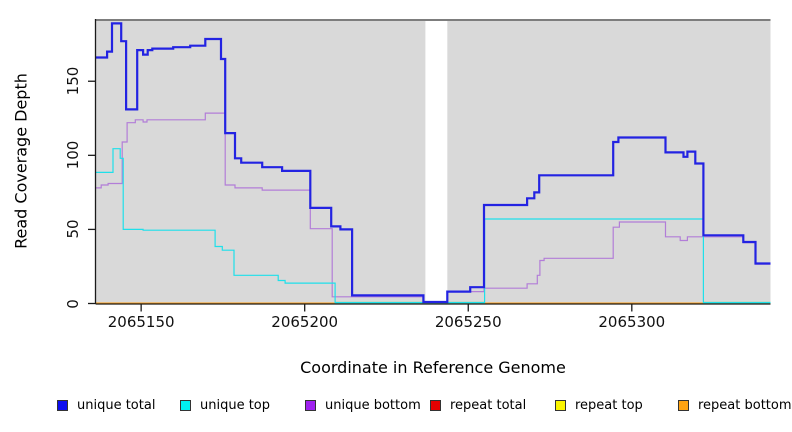  What do you see at coordinates (73, 81) in the screenshot?
I see `y-tick-label-150: 150` at bounding box center [73, 81].